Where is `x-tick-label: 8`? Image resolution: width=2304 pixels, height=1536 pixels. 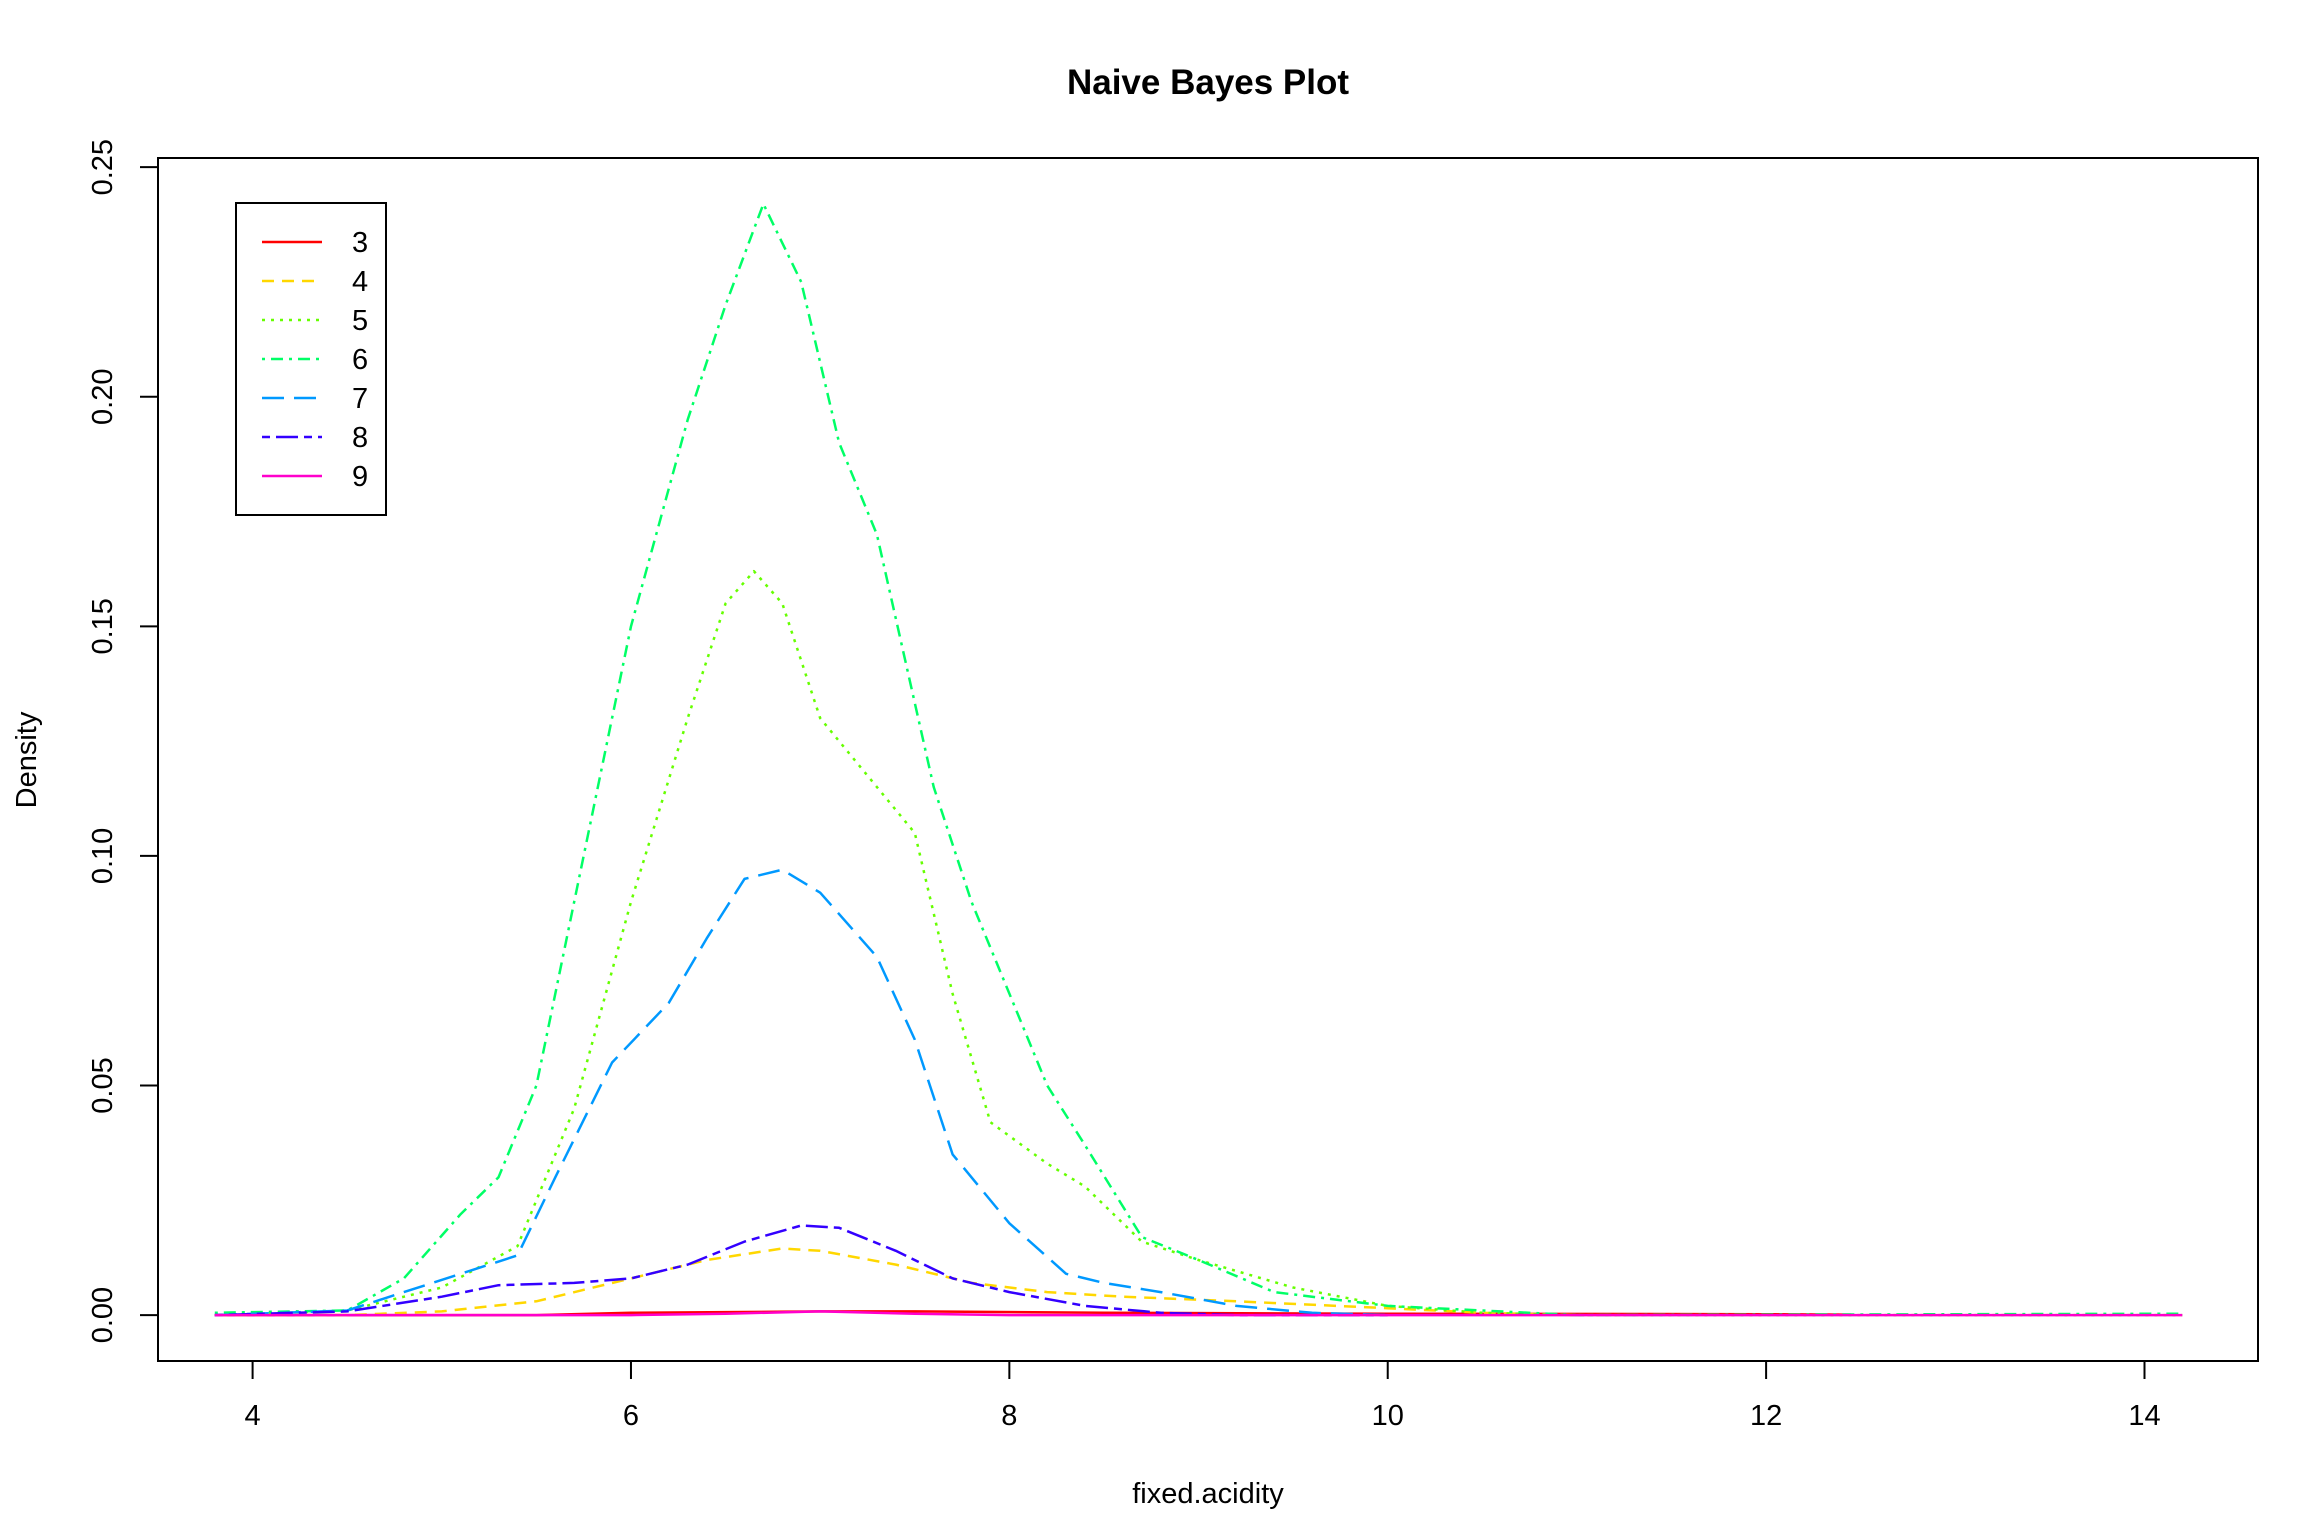 x-tick-label: 8 is located at coordinates (1009, 1416).